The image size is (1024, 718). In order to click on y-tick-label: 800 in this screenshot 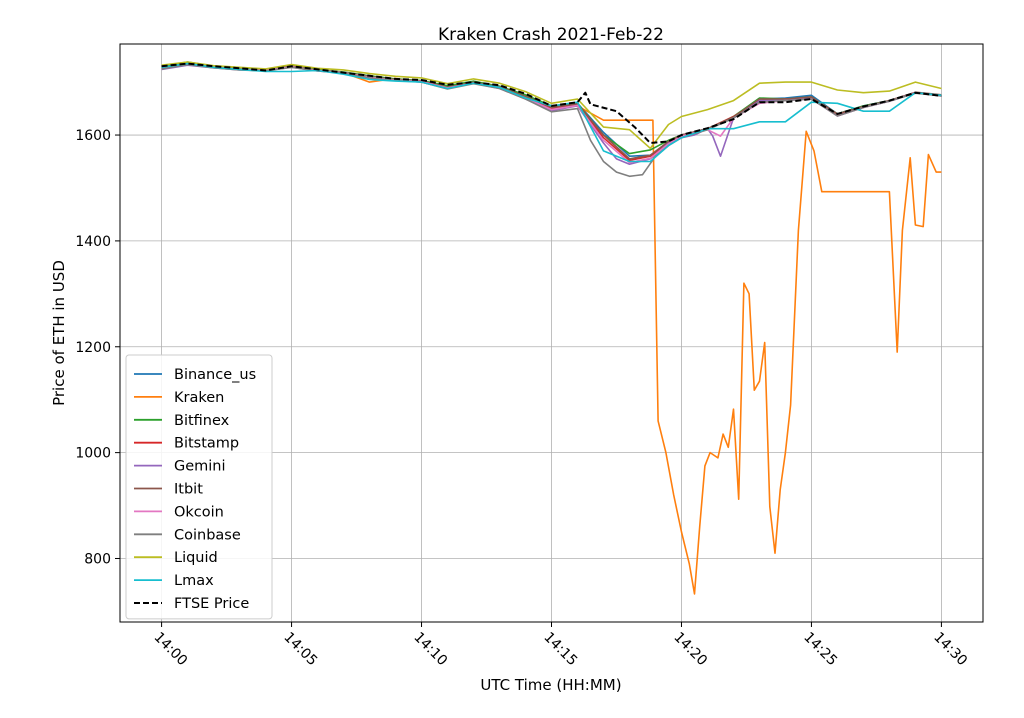, I will do `click(97, 559)`.